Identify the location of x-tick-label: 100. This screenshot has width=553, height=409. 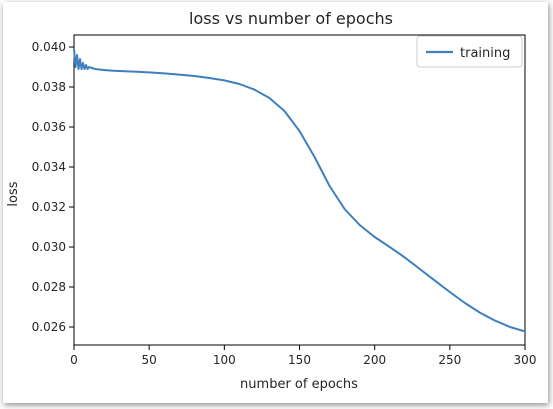
(224, 360).